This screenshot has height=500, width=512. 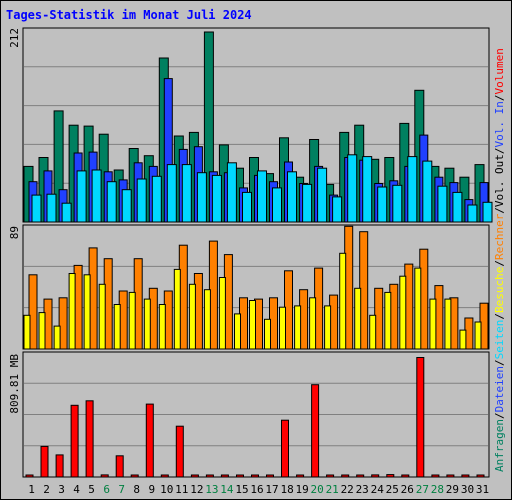 I want to click on x-tick-label: 17, so click(x=271, y=489).